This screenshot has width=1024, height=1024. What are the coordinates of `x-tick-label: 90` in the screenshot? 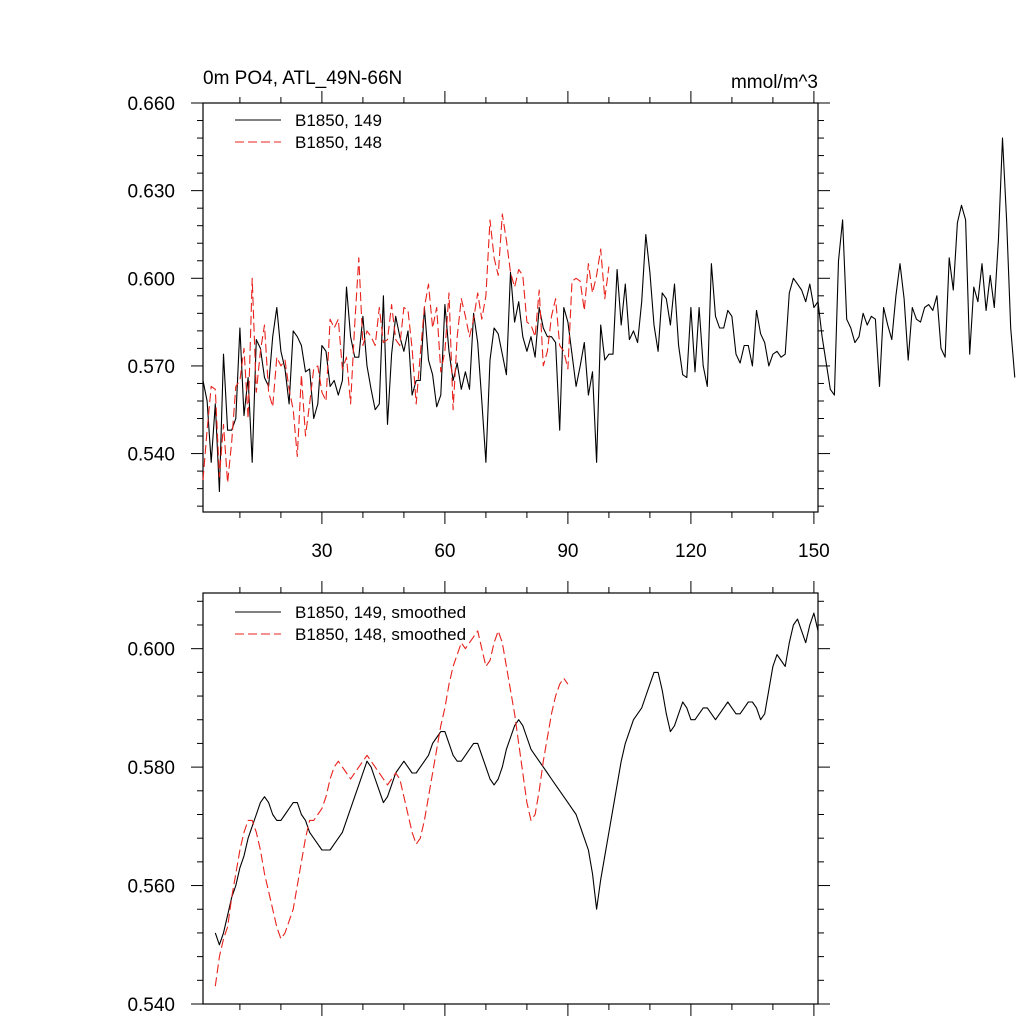 It's located at (567, 551).